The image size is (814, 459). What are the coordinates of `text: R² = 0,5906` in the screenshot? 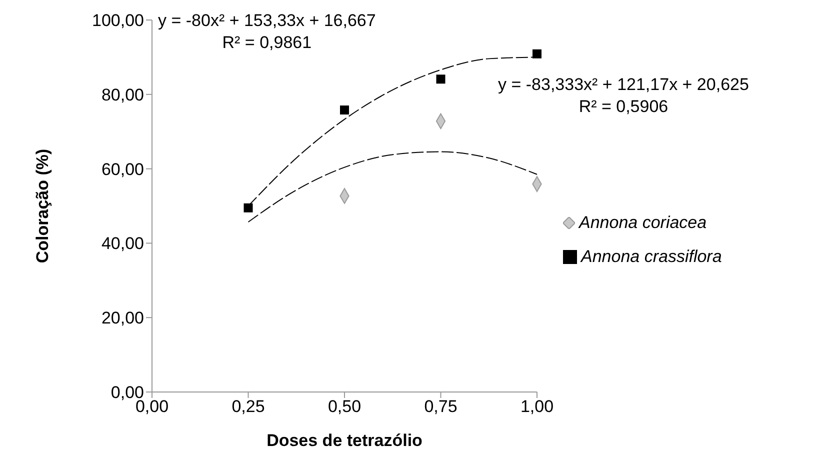 It's located at (624, 107).